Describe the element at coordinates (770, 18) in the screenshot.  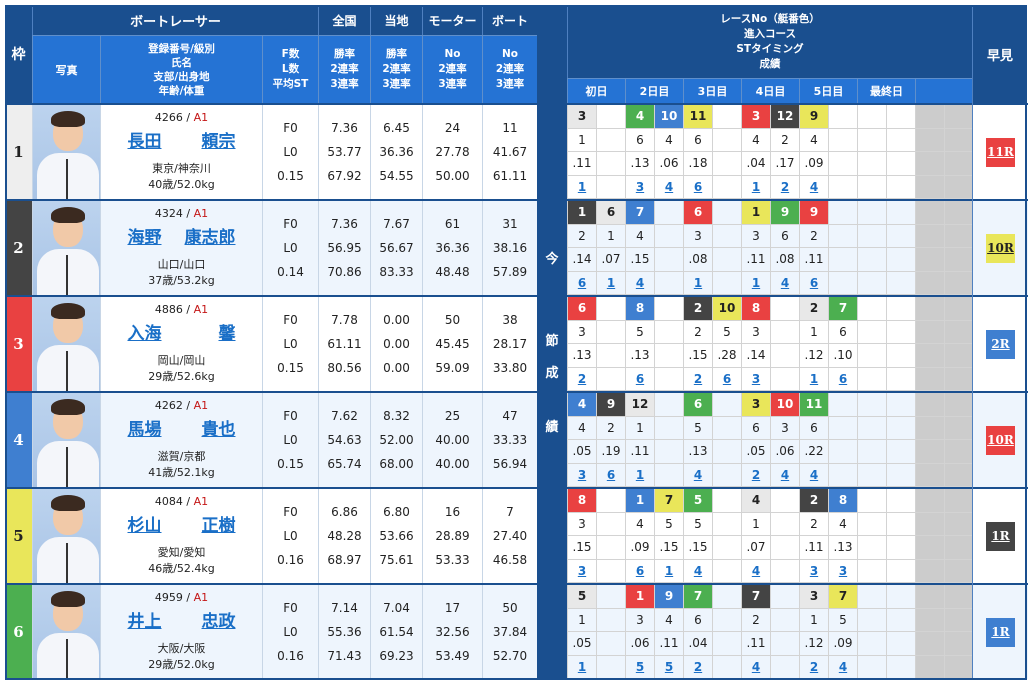
I see `race-title-line: レースNo（艇番色）` at that location.